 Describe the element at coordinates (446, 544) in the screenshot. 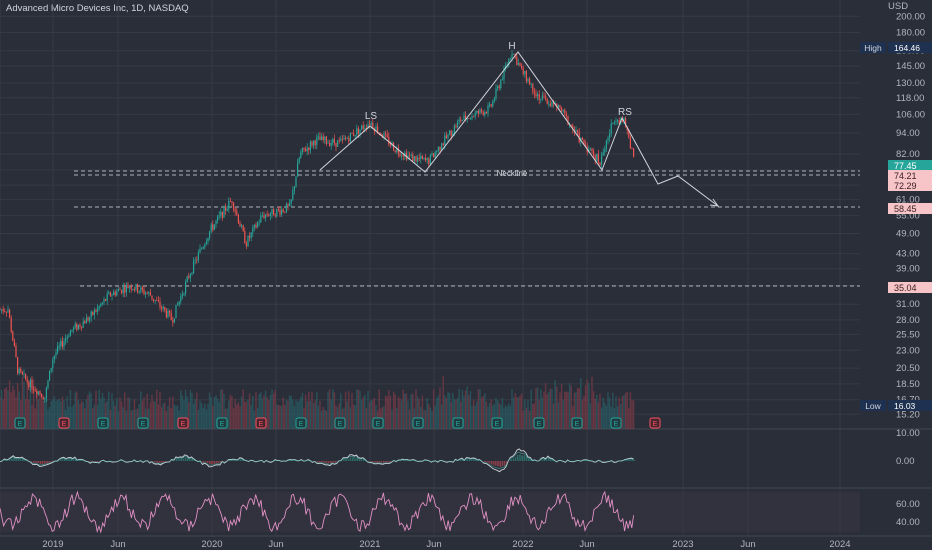

I see `time-axis: 2019 Jun 2020 Jun 2021 Jun 2022 Jun 2023 Jun 2024` at that location.